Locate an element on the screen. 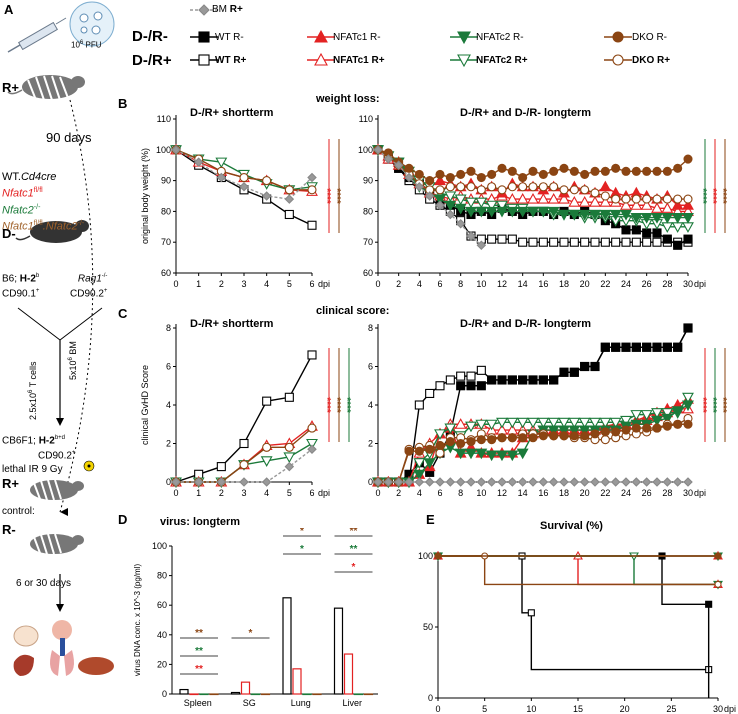  x-tick-label: 3 is located at coordinates (243, 493).